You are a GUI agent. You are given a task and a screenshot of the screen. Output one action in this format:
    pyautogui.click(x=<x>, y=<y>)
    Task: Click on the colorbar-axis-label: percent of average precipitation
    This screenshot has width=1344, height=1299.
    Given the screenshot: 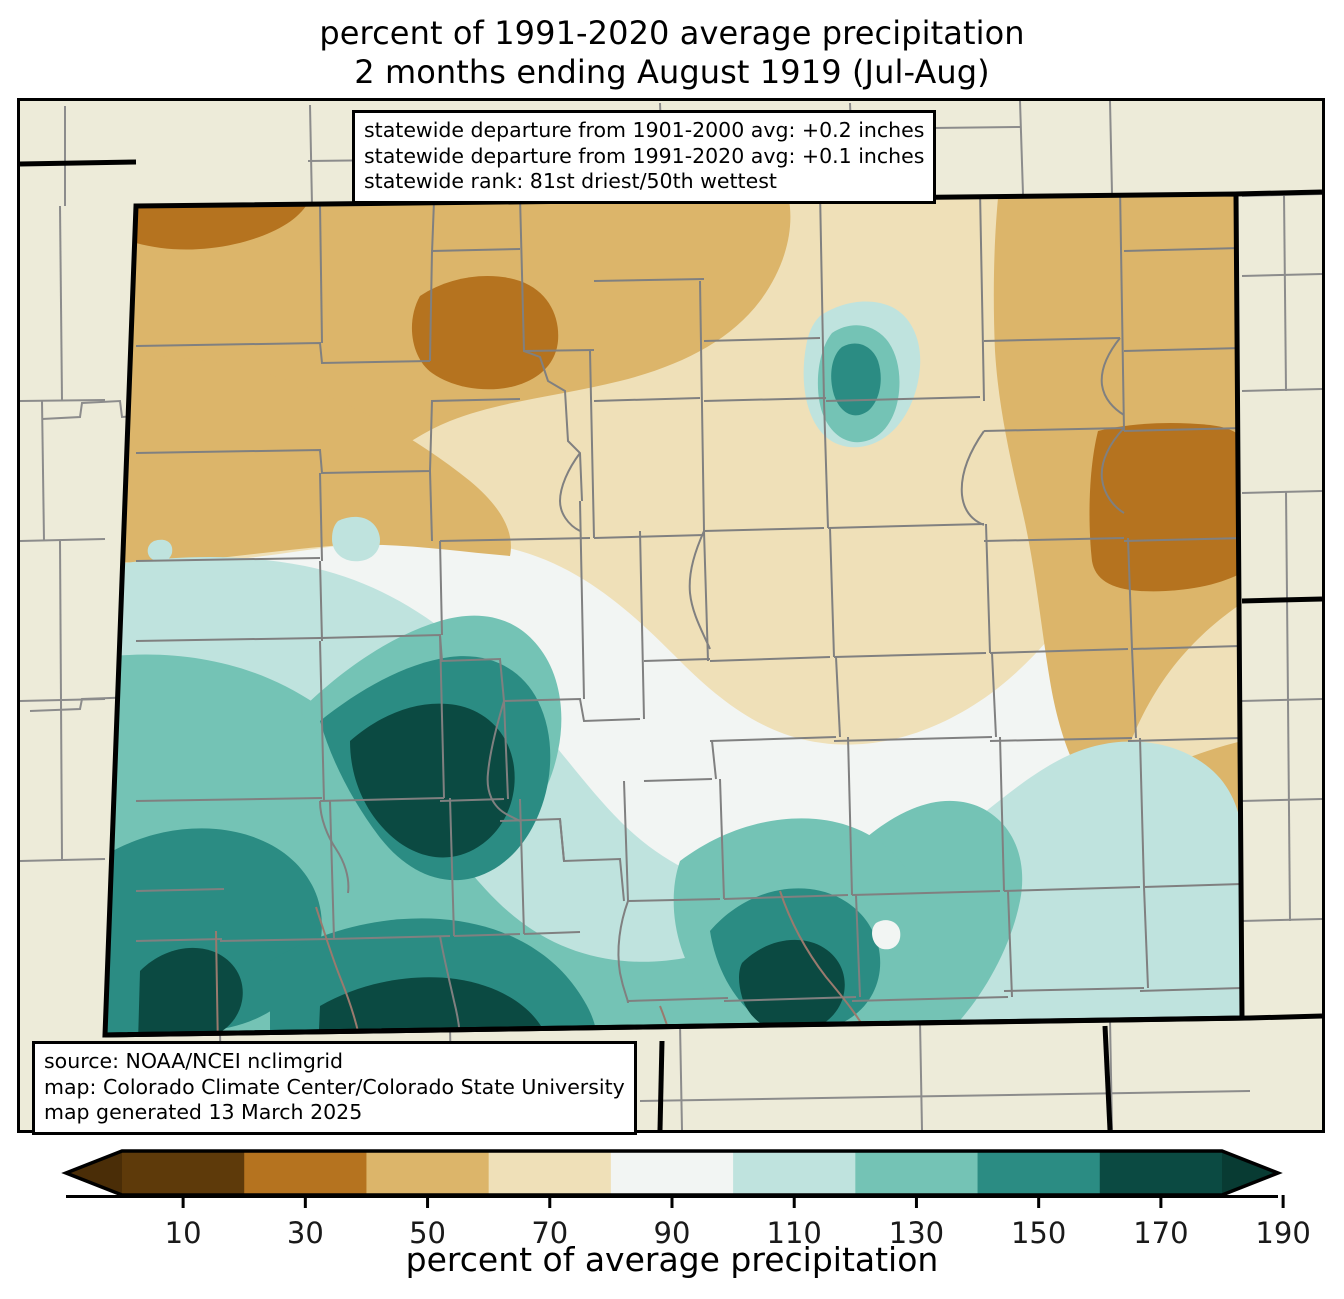 What is the action you would take?
    pyautogui.click(x=672, y=1259)
    